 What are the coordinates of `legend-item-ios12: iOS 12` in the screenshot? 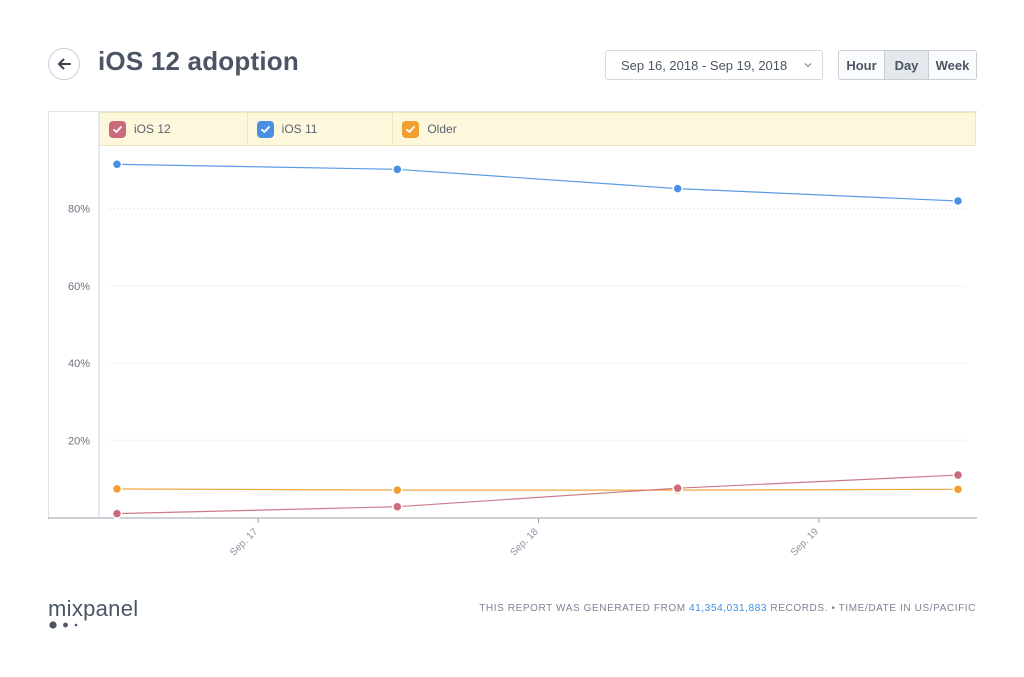 It's located at (174, 129).